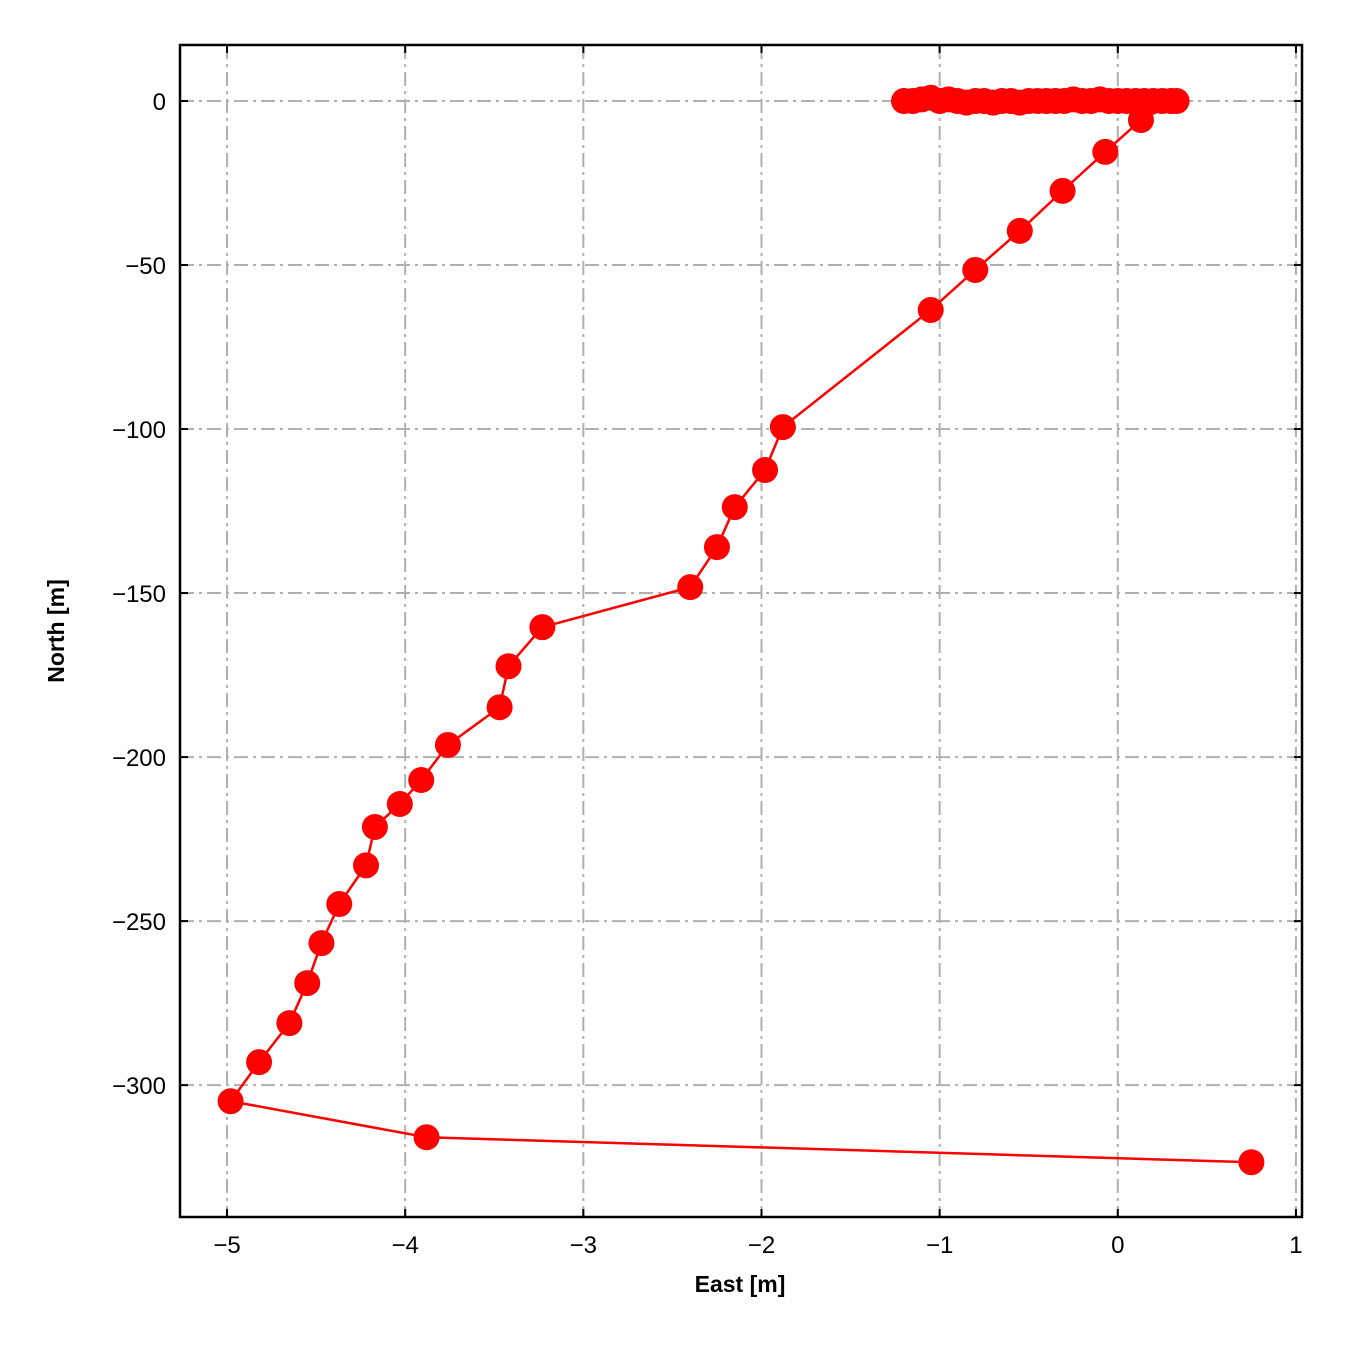 The height and width of the screenshot is (1350, 1350). I want to click on x-axis-label: East [m], so click(740, 1284).